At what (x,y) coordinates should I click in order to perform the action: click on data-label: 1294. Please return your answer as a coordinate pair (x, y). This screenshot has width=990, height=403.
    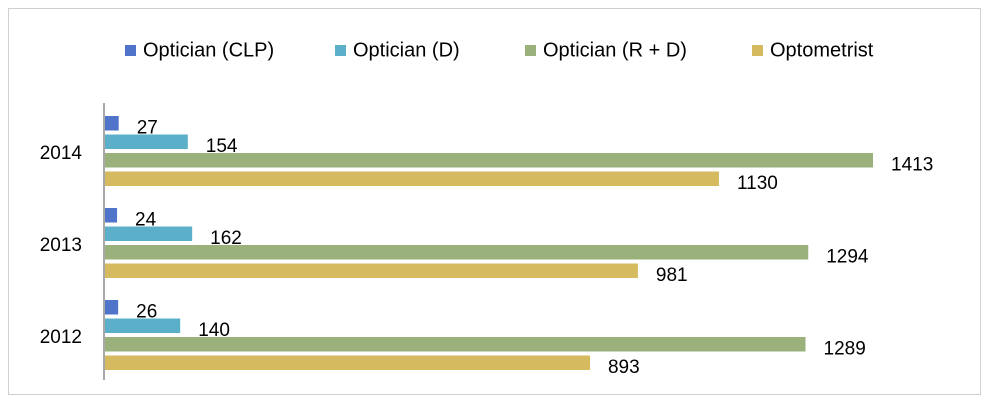
    Looking at the image, I should click on (847, 256).